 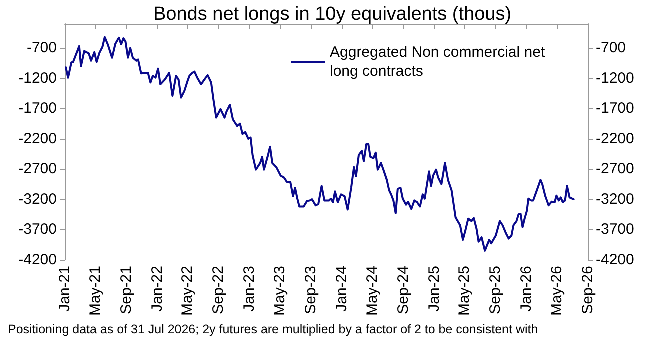 What do you see at coordinates (465, 291) in the screenshot?
I see `x-tick-label: May-25` at bounding box center [465, 291].